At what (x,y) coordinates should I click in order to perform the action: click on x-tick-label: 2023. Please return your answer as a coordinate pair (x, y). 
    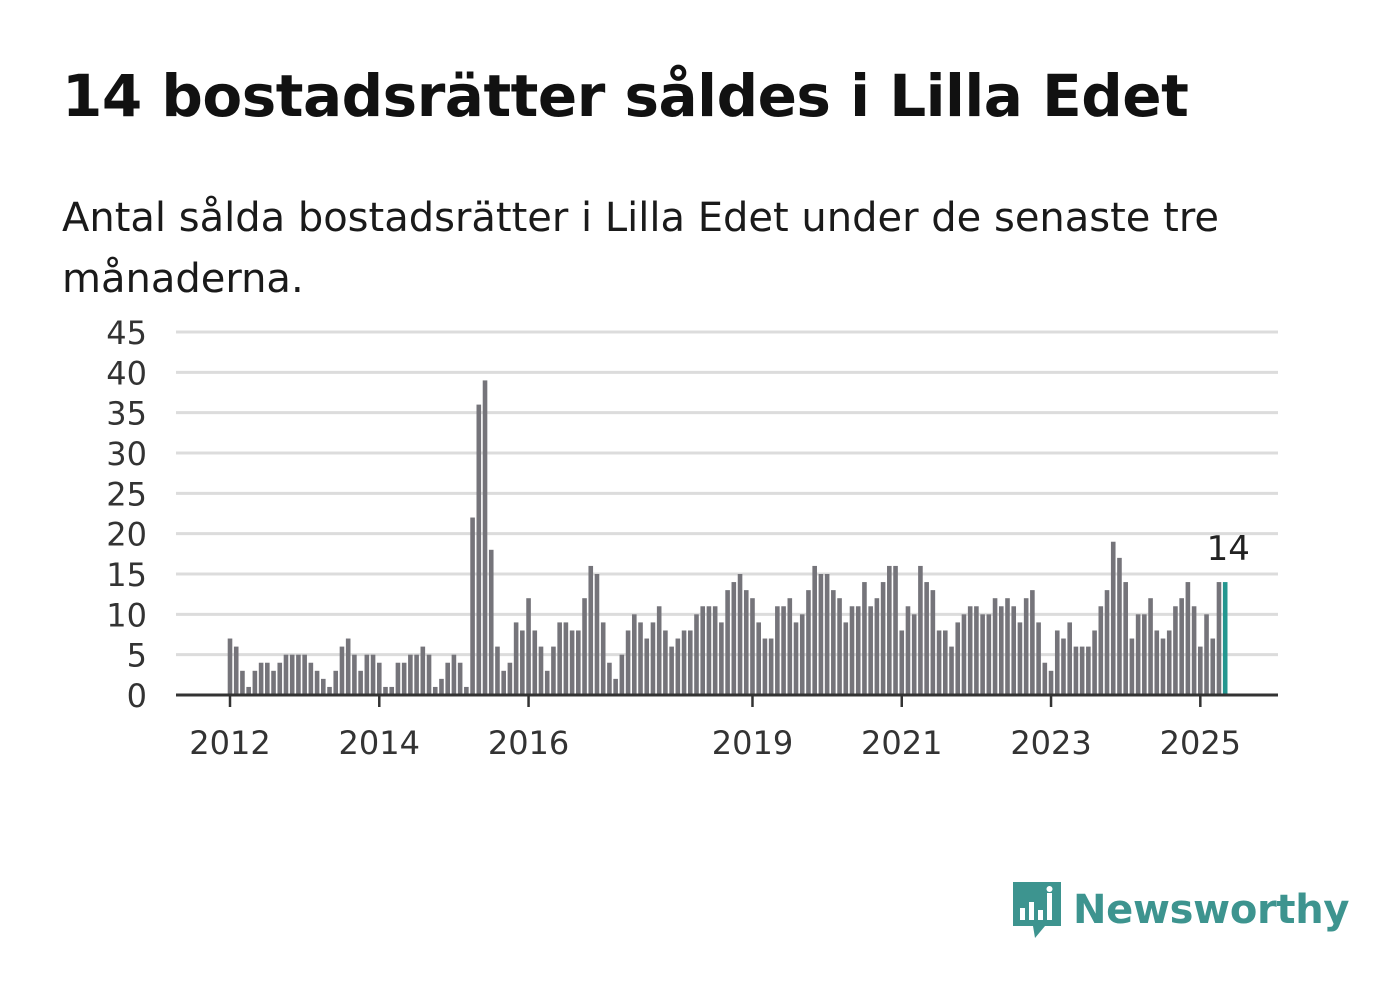
    Looking at the image, I should click on (1050, 743).